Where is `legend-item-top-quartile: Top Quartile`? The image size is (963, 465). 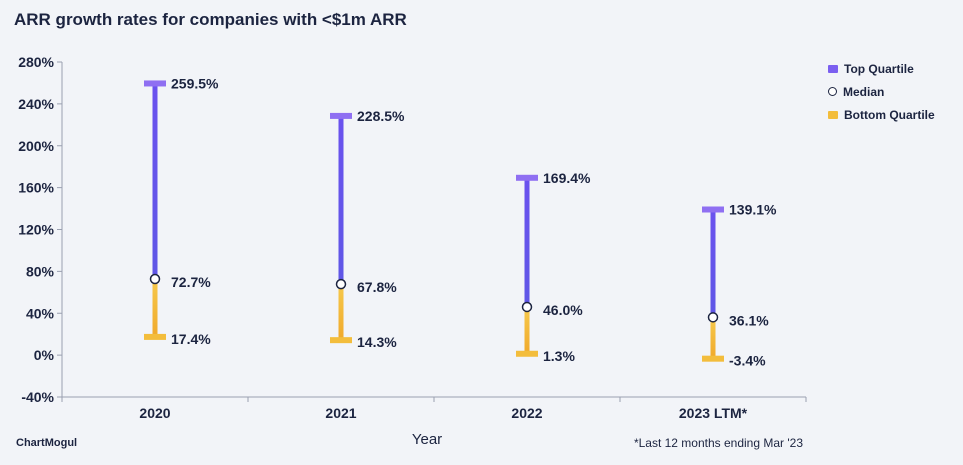
legend-item-top-quartile: Top Quartile is located at coordinates (881, 68).